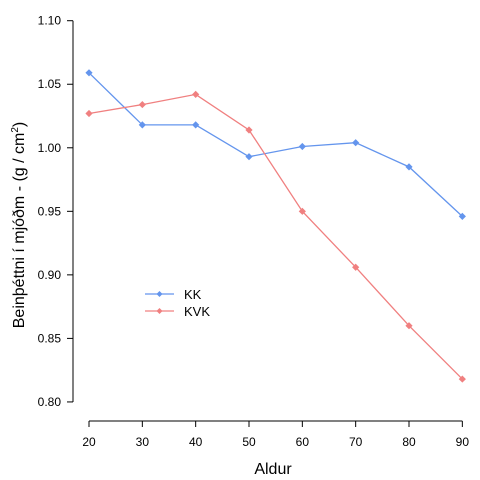 The image size is (480, 480). I want to click on y-axis-title-sup: 2, so click(15, 130).